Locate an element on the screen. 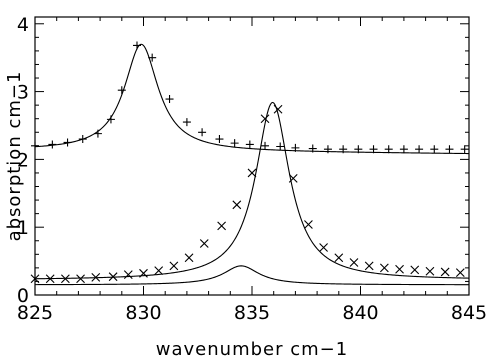 The width and height of the screenshot is (494, 361). x-tick-label: 840 is located at coordinates (360, 313).